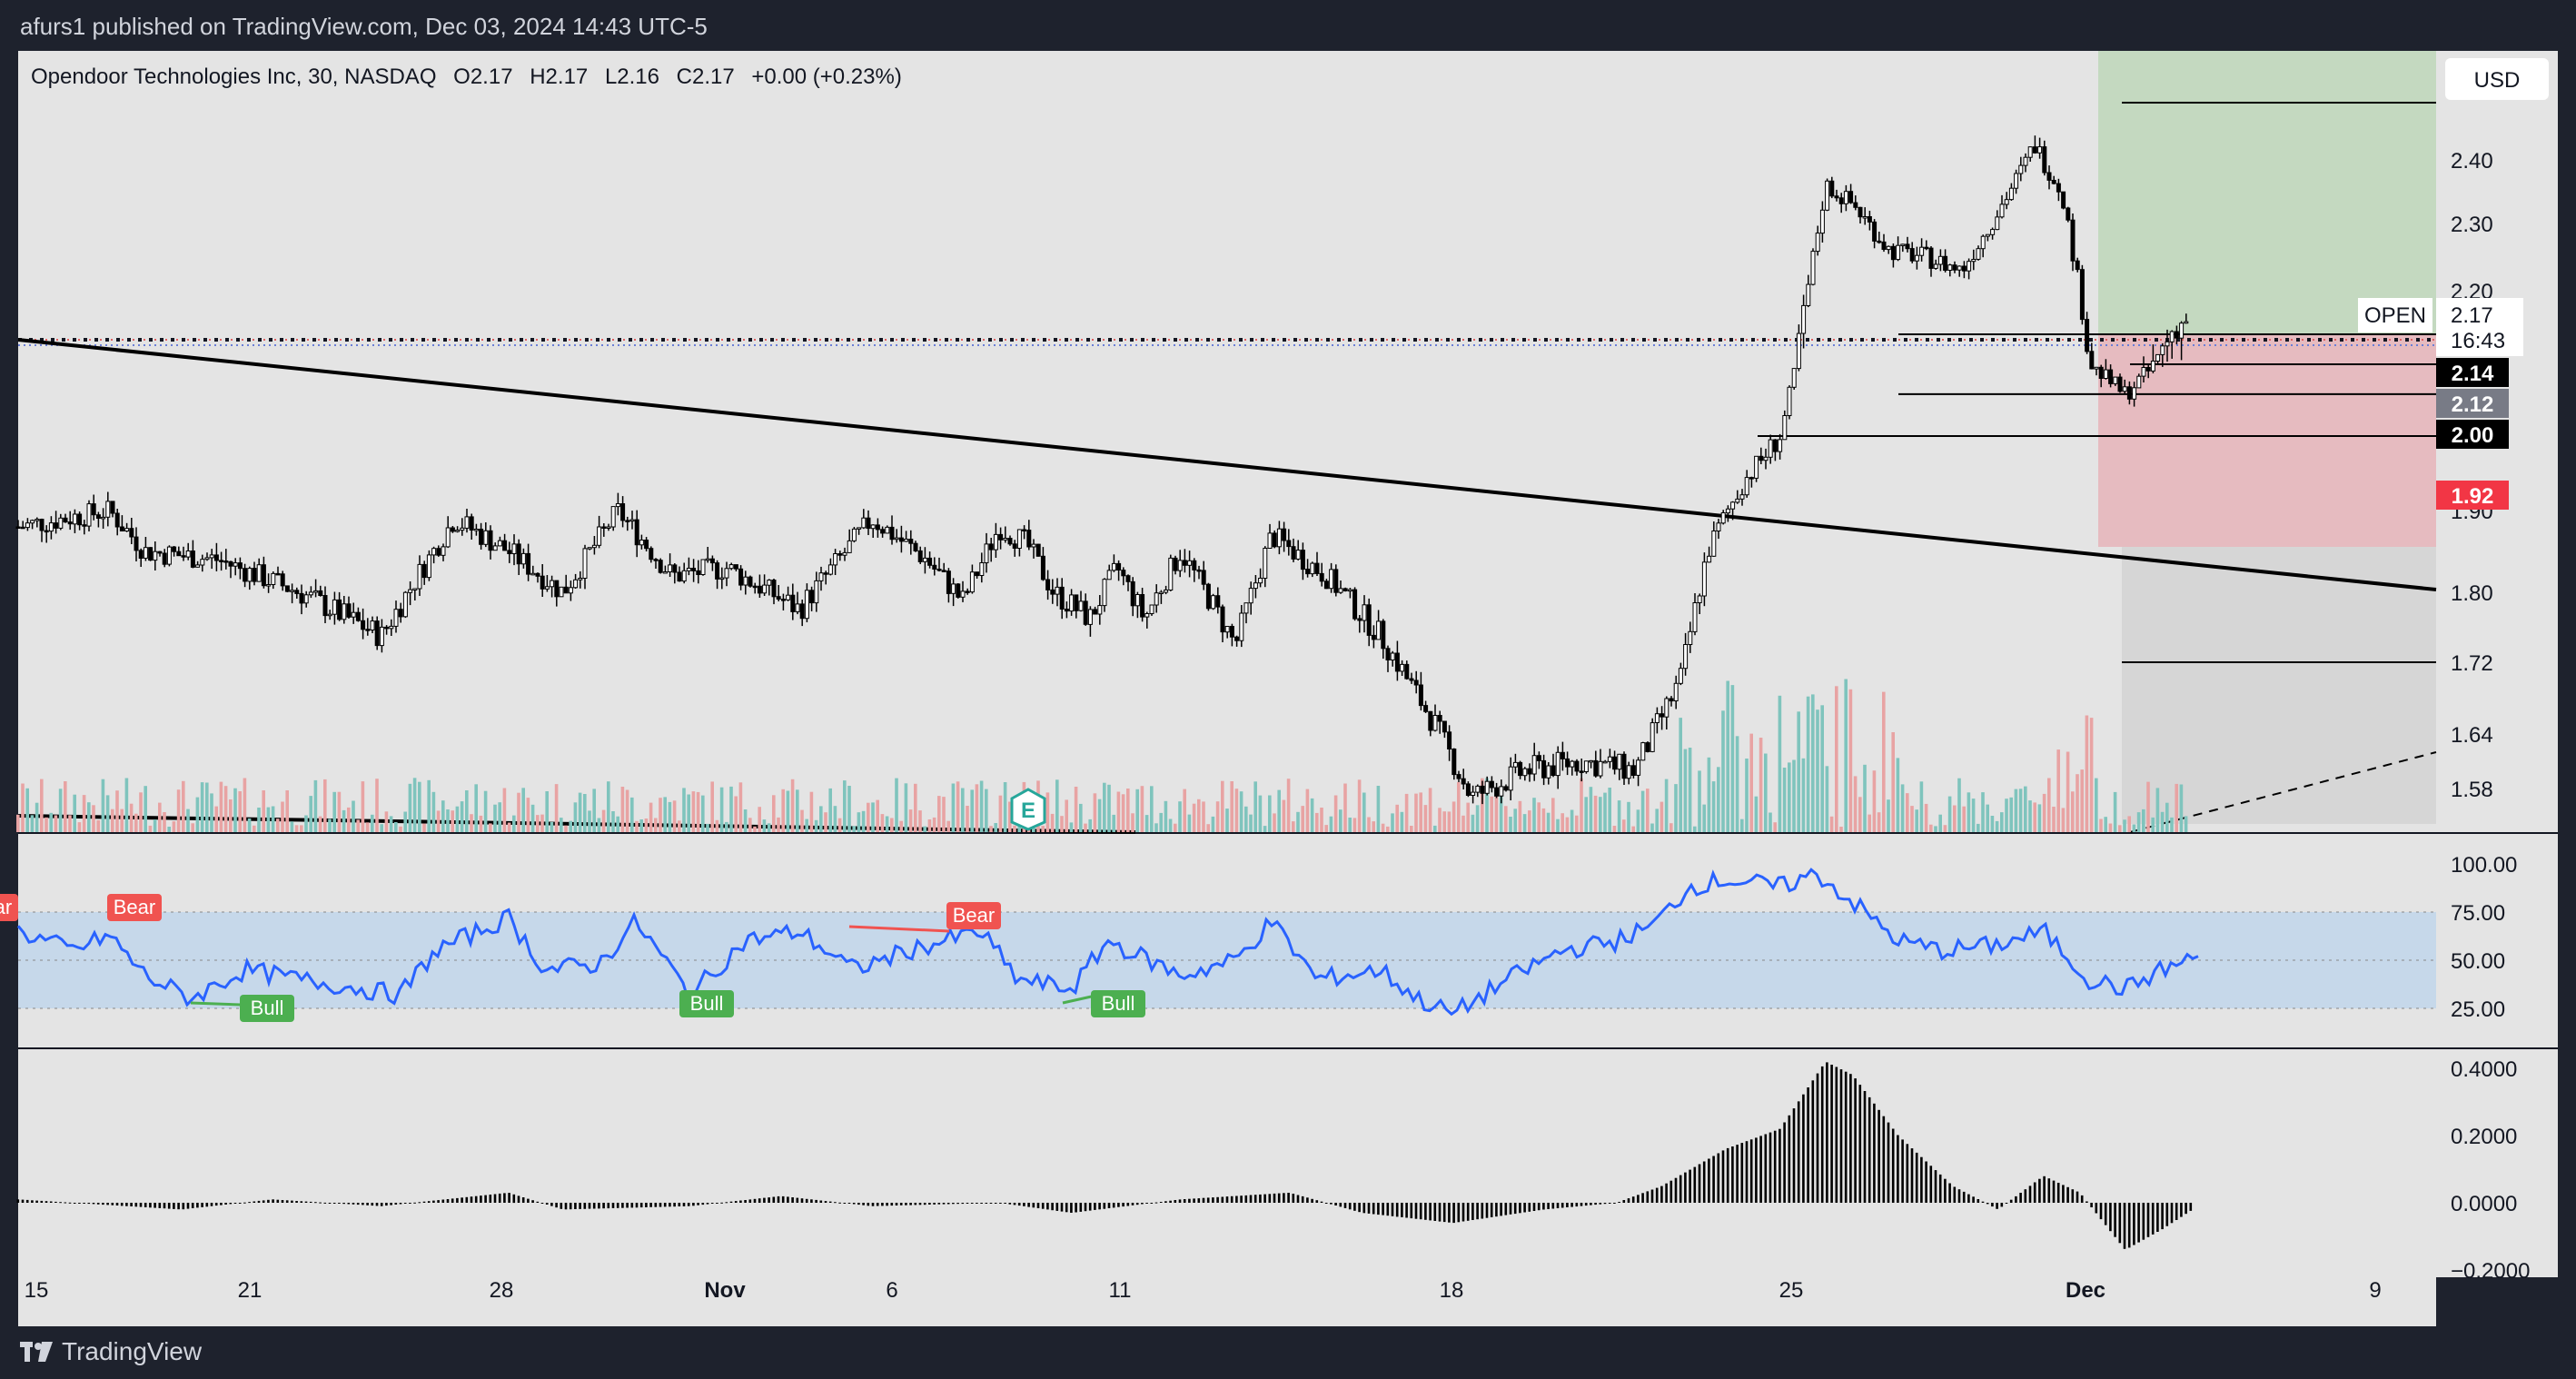 Image resolution: width=2576 pixels, height=1379 pixels. What do you see at coordinates (725, 1290) in the screenshot?
I see `time-label-3: Nov` at bounding box center [725, 1290].